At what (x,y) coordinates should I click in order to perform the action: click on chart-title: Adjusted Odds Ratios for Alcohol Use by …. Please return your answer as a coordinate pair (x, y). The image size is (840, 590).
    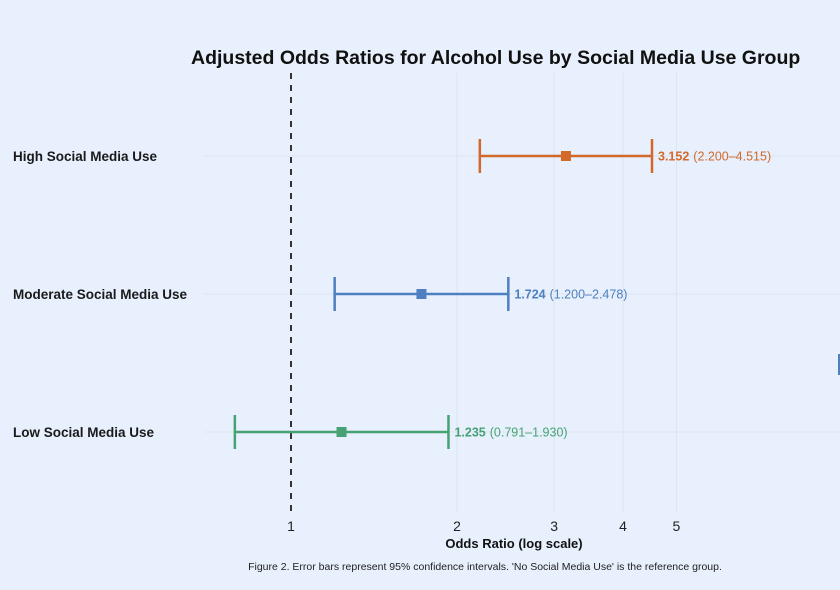
    Looking at the image, I should click on (495, 58).